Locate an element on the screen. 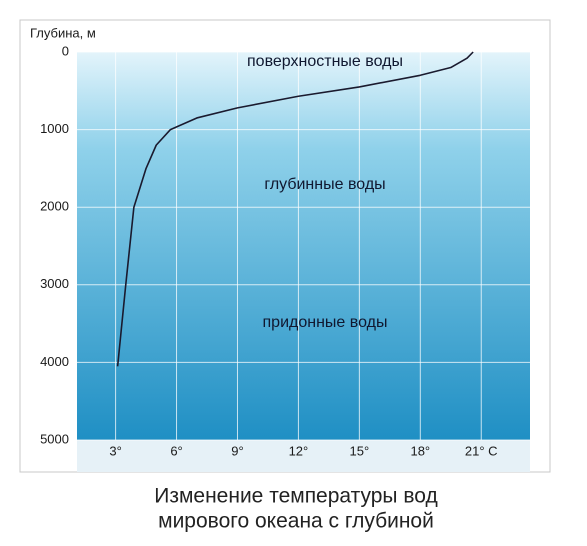 The image size is (587, 546). y-tick-label: 0 is located at coordinates (65, 50).